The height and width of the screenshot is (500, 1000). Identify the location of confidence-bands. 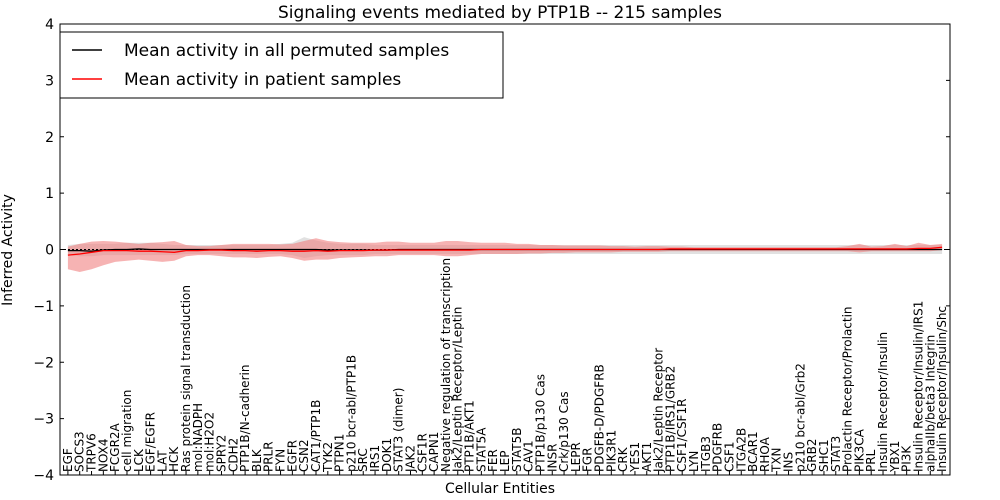
(505, 255).